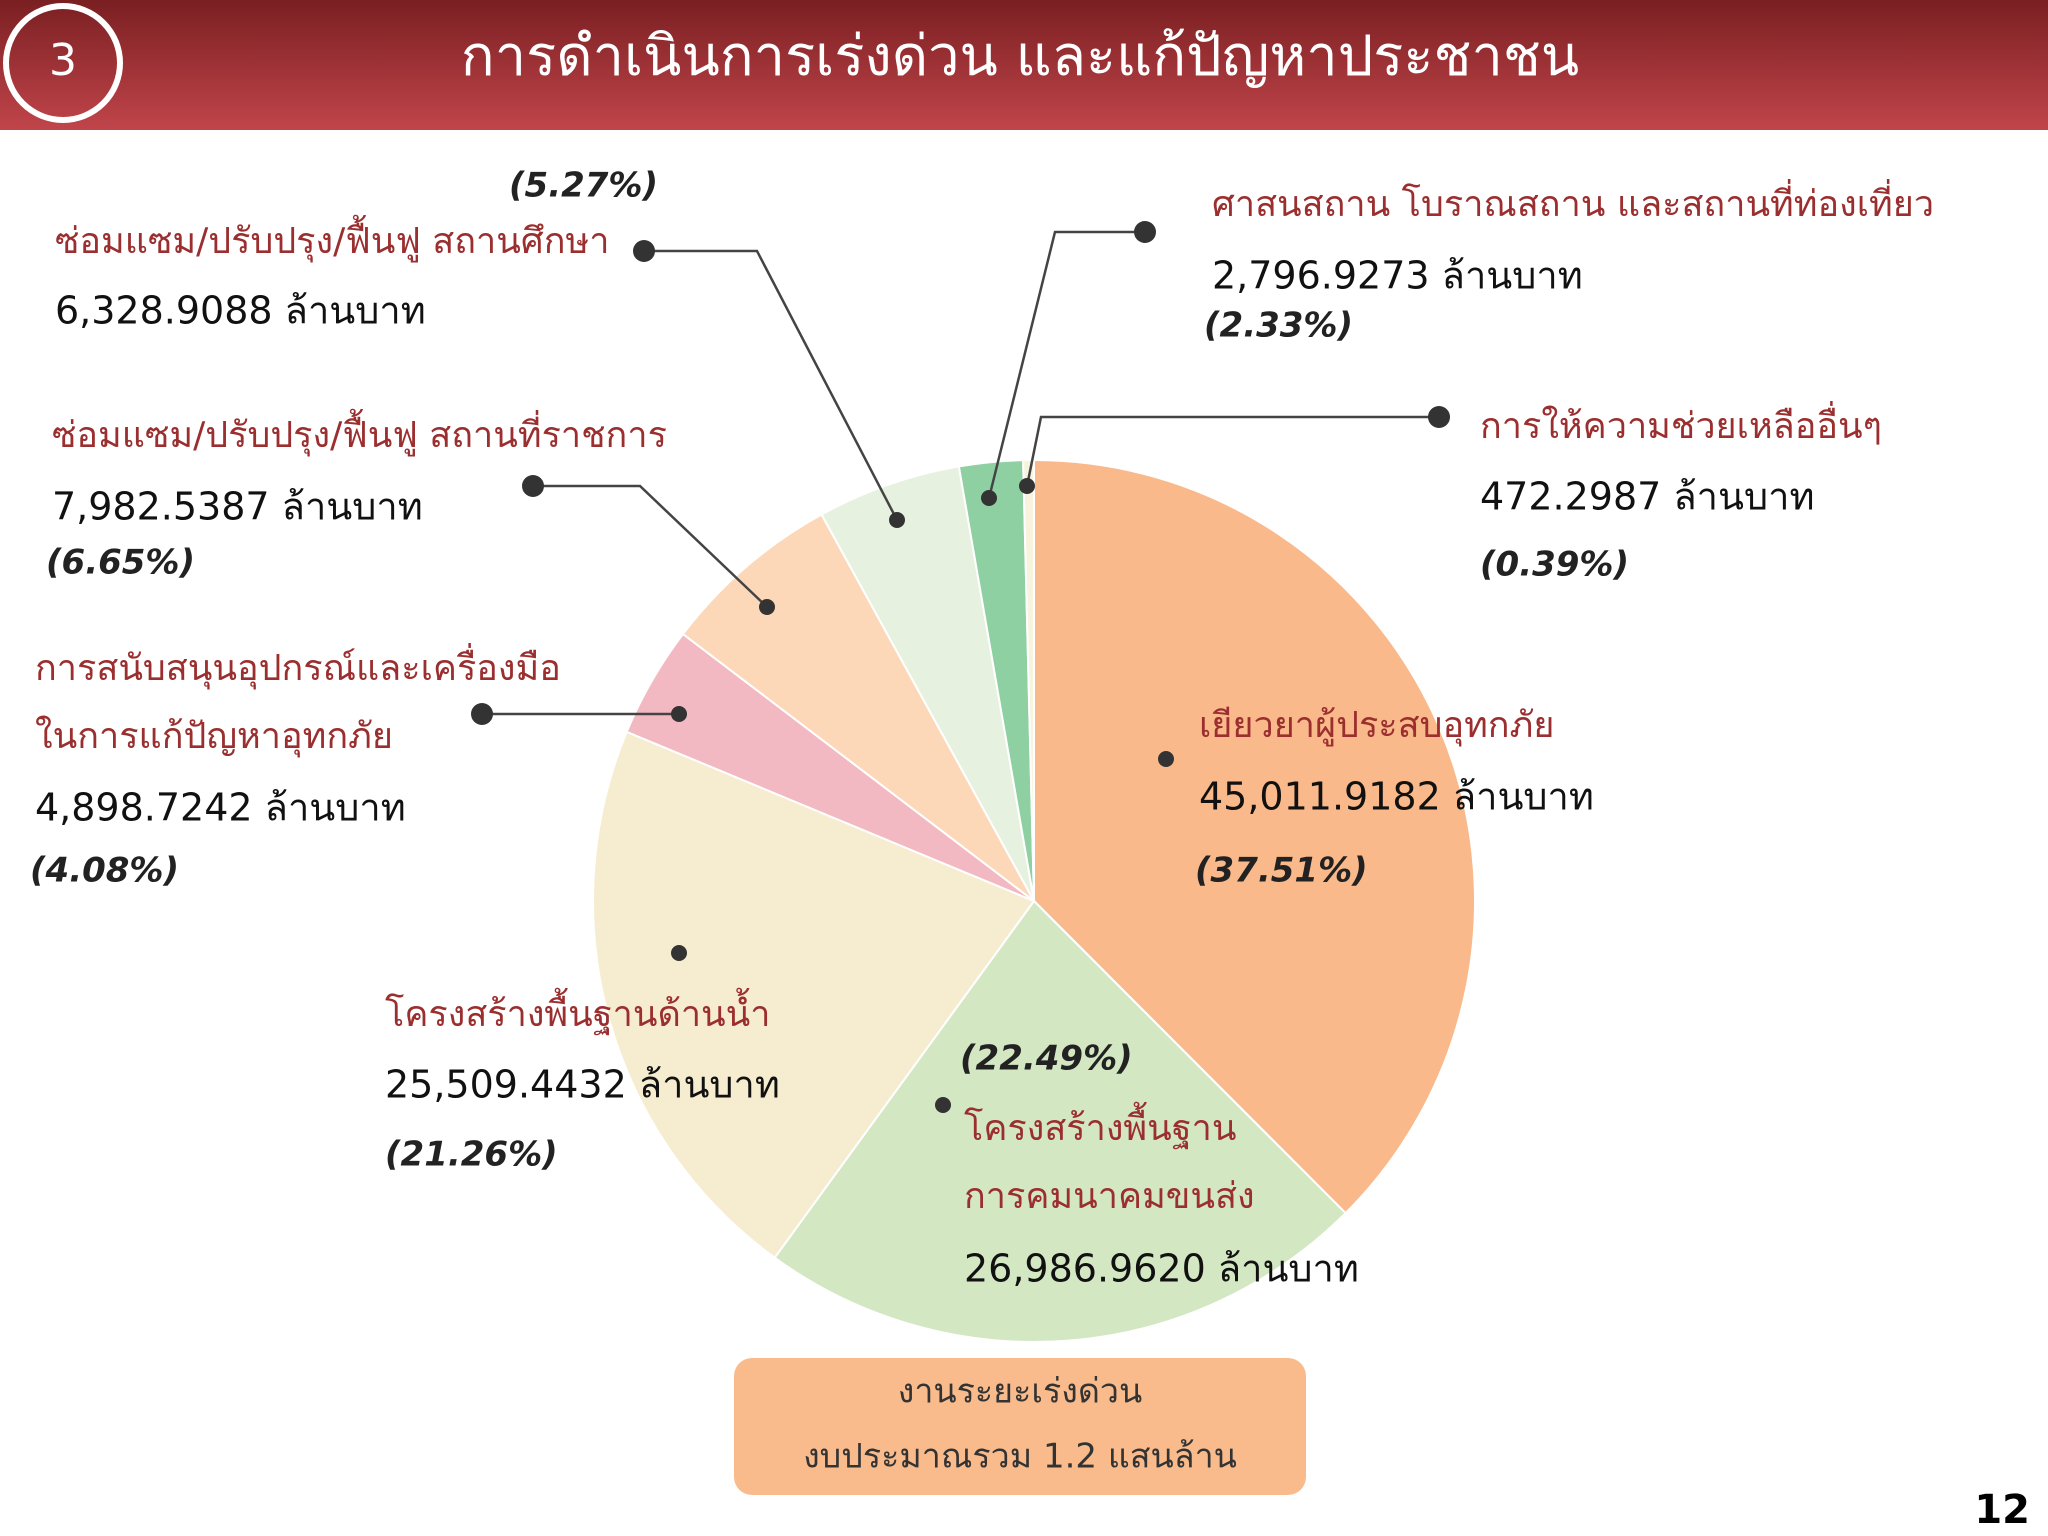 The height and width of the screenshot is (1536, 2048). I want to click on slide-title: การดำเนินการเร่งด่วน และแก้ปัญหาประชาชน, so click(1020, 56).